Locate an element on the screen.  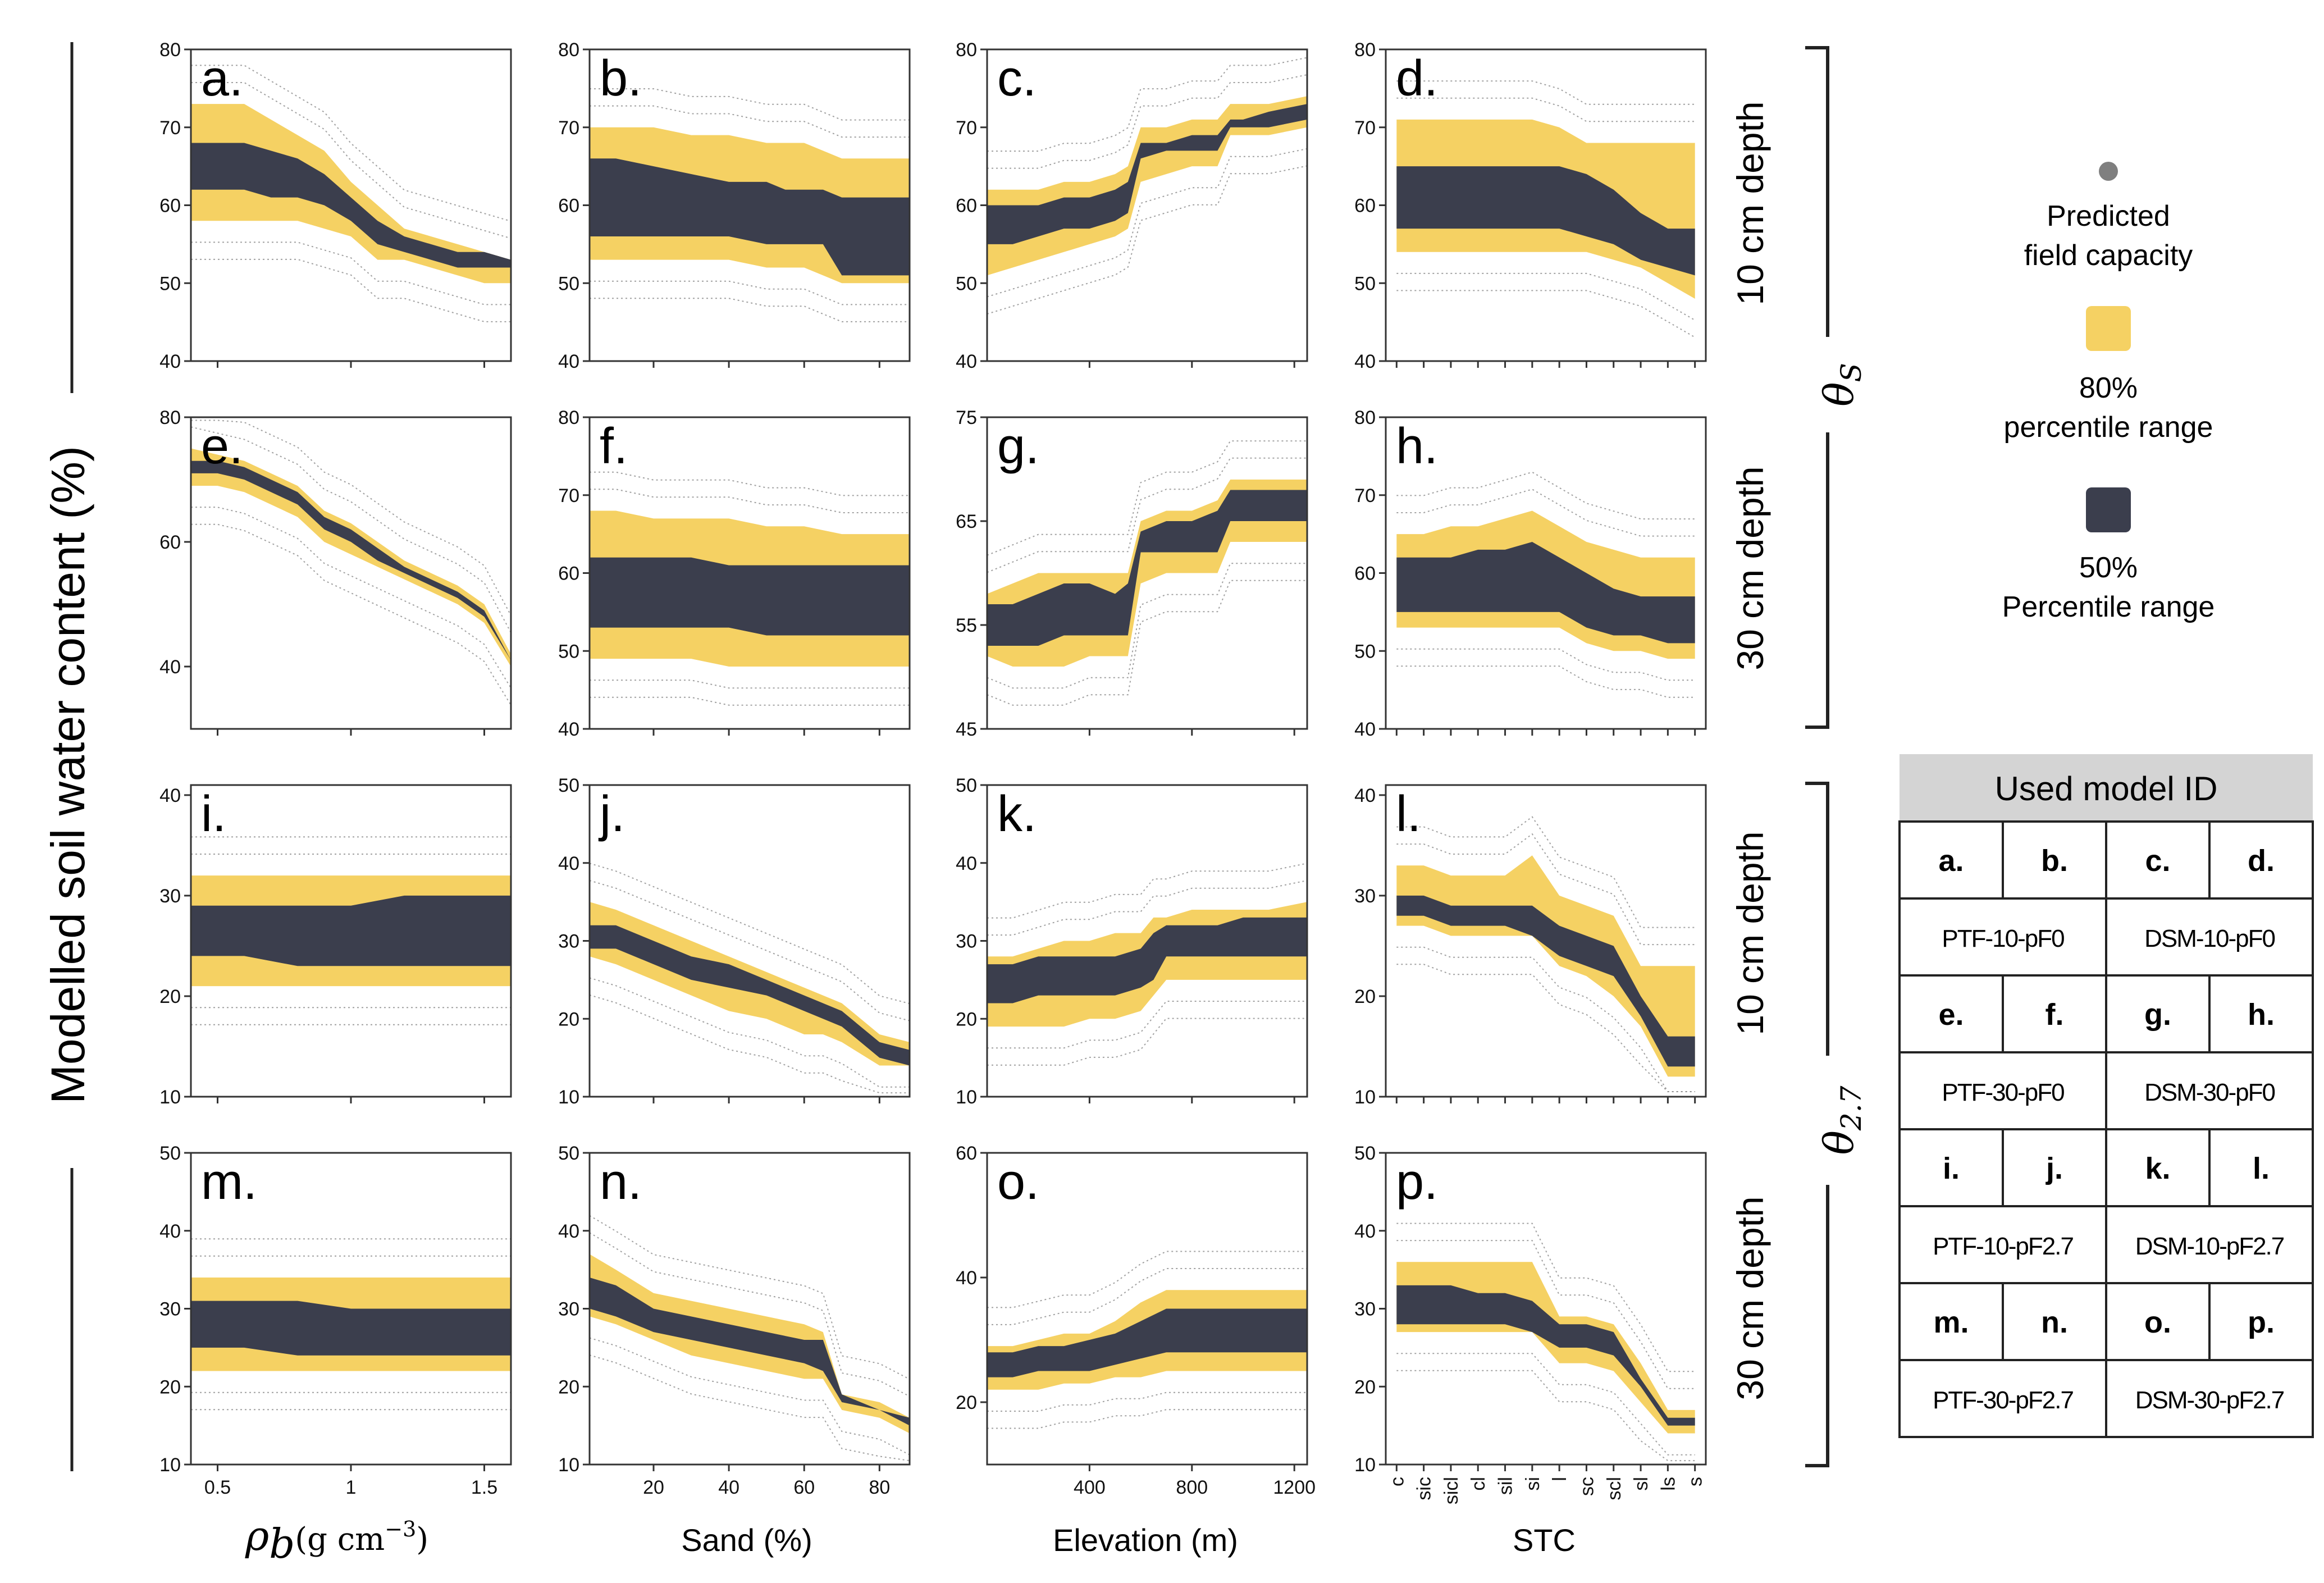
table-id-cell: b. is located at coordinates (2054, 861).